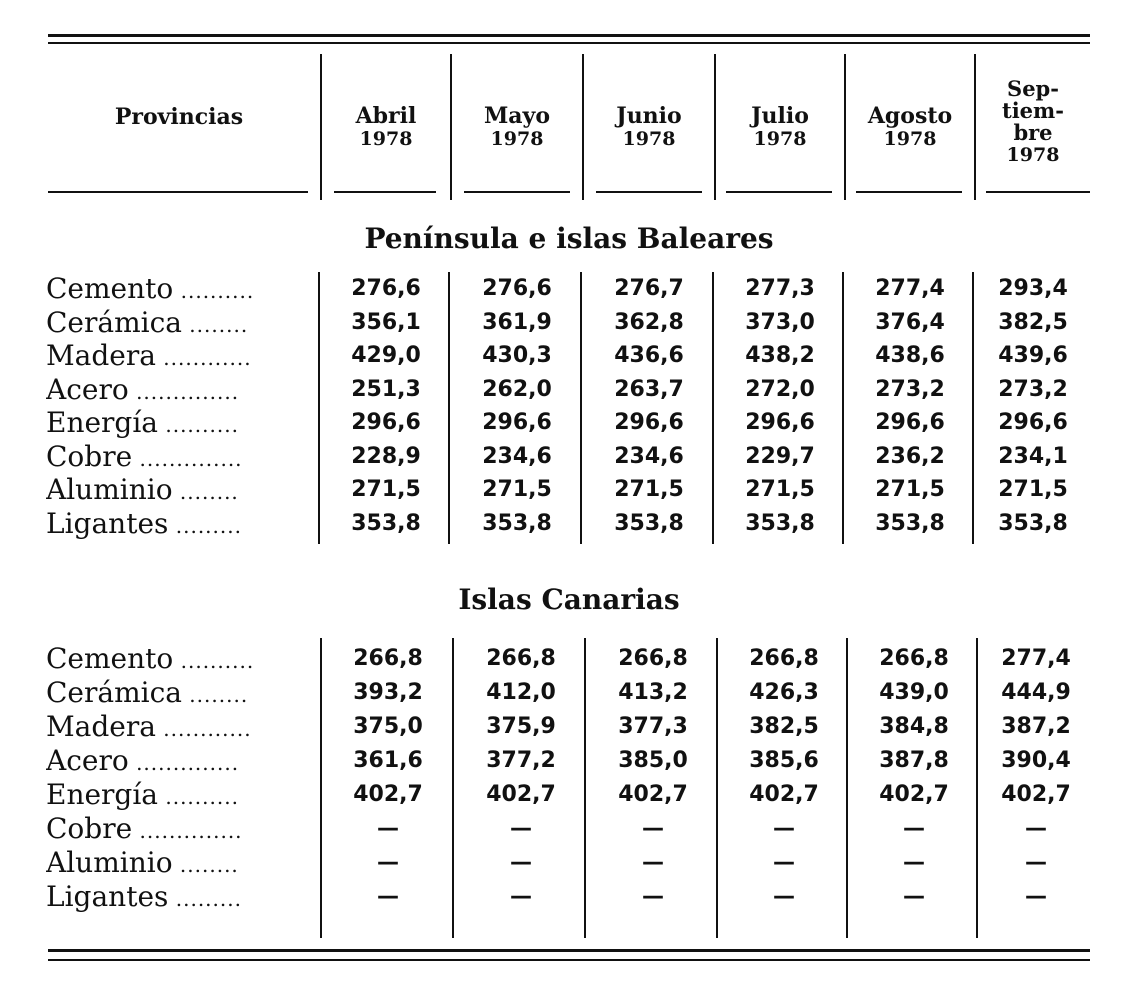 The width and height of the screenshot is (1132, 1005). What do you see at coordinates (1033, 88) in the screenshot?
I see `header-month-line-1: Sep-` at bounding box center [1033, 88].